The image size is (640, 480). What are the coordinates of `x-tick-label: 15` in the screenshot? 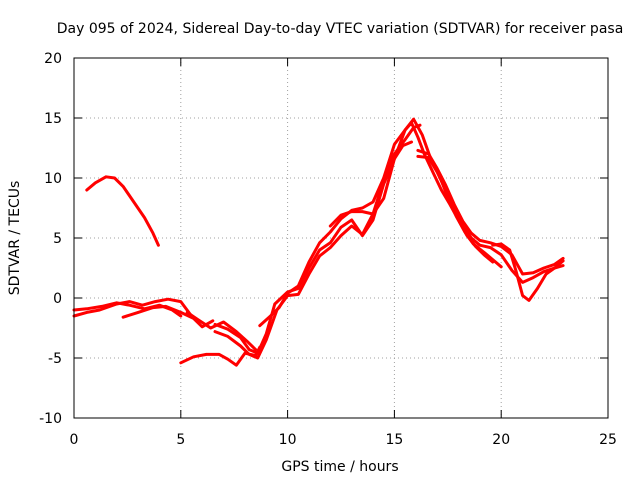 It's located at (394, 440).